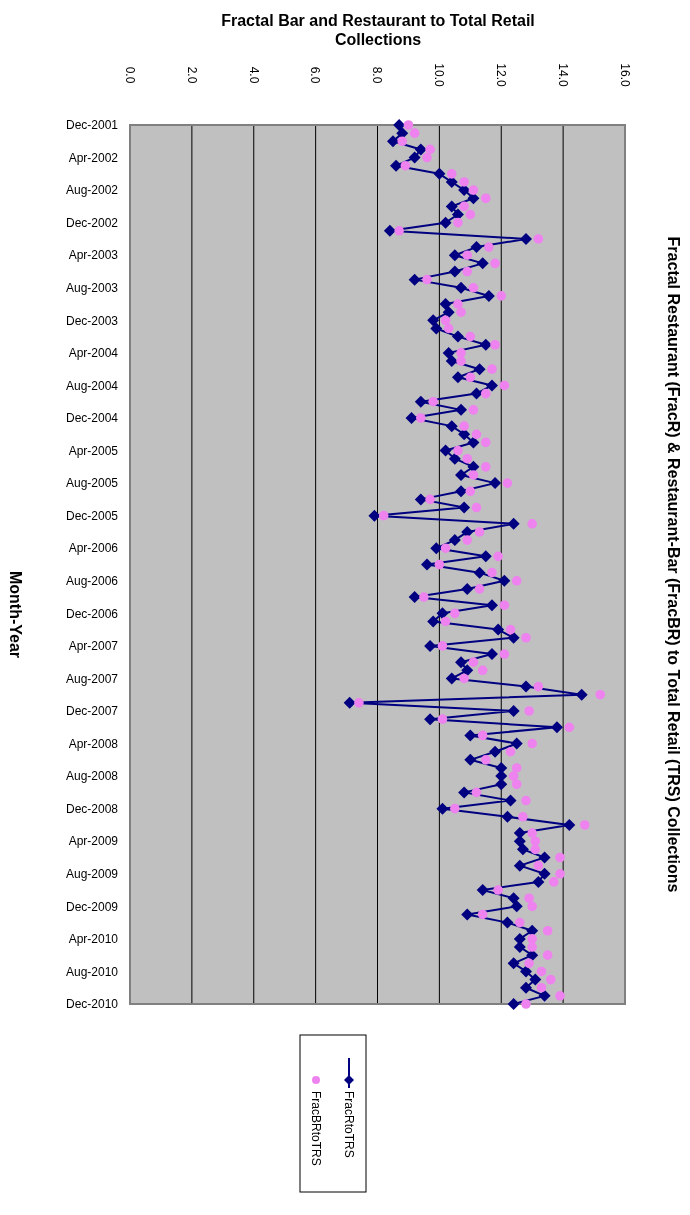 This screenshot has width=690, height=1215. What do you see at coordinates (92, 613) in the screenshot?
I see `y-tick-label: Dec-2006` at bounding box center [92, 613].